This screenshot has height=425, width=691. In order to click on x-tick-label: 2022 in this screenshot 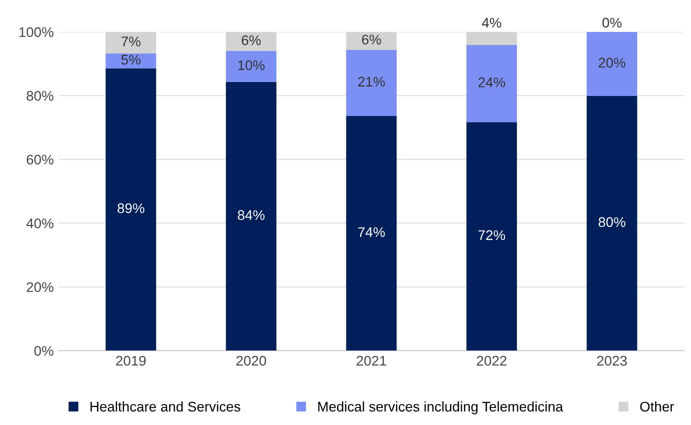, I will do `click(491, 361)`.